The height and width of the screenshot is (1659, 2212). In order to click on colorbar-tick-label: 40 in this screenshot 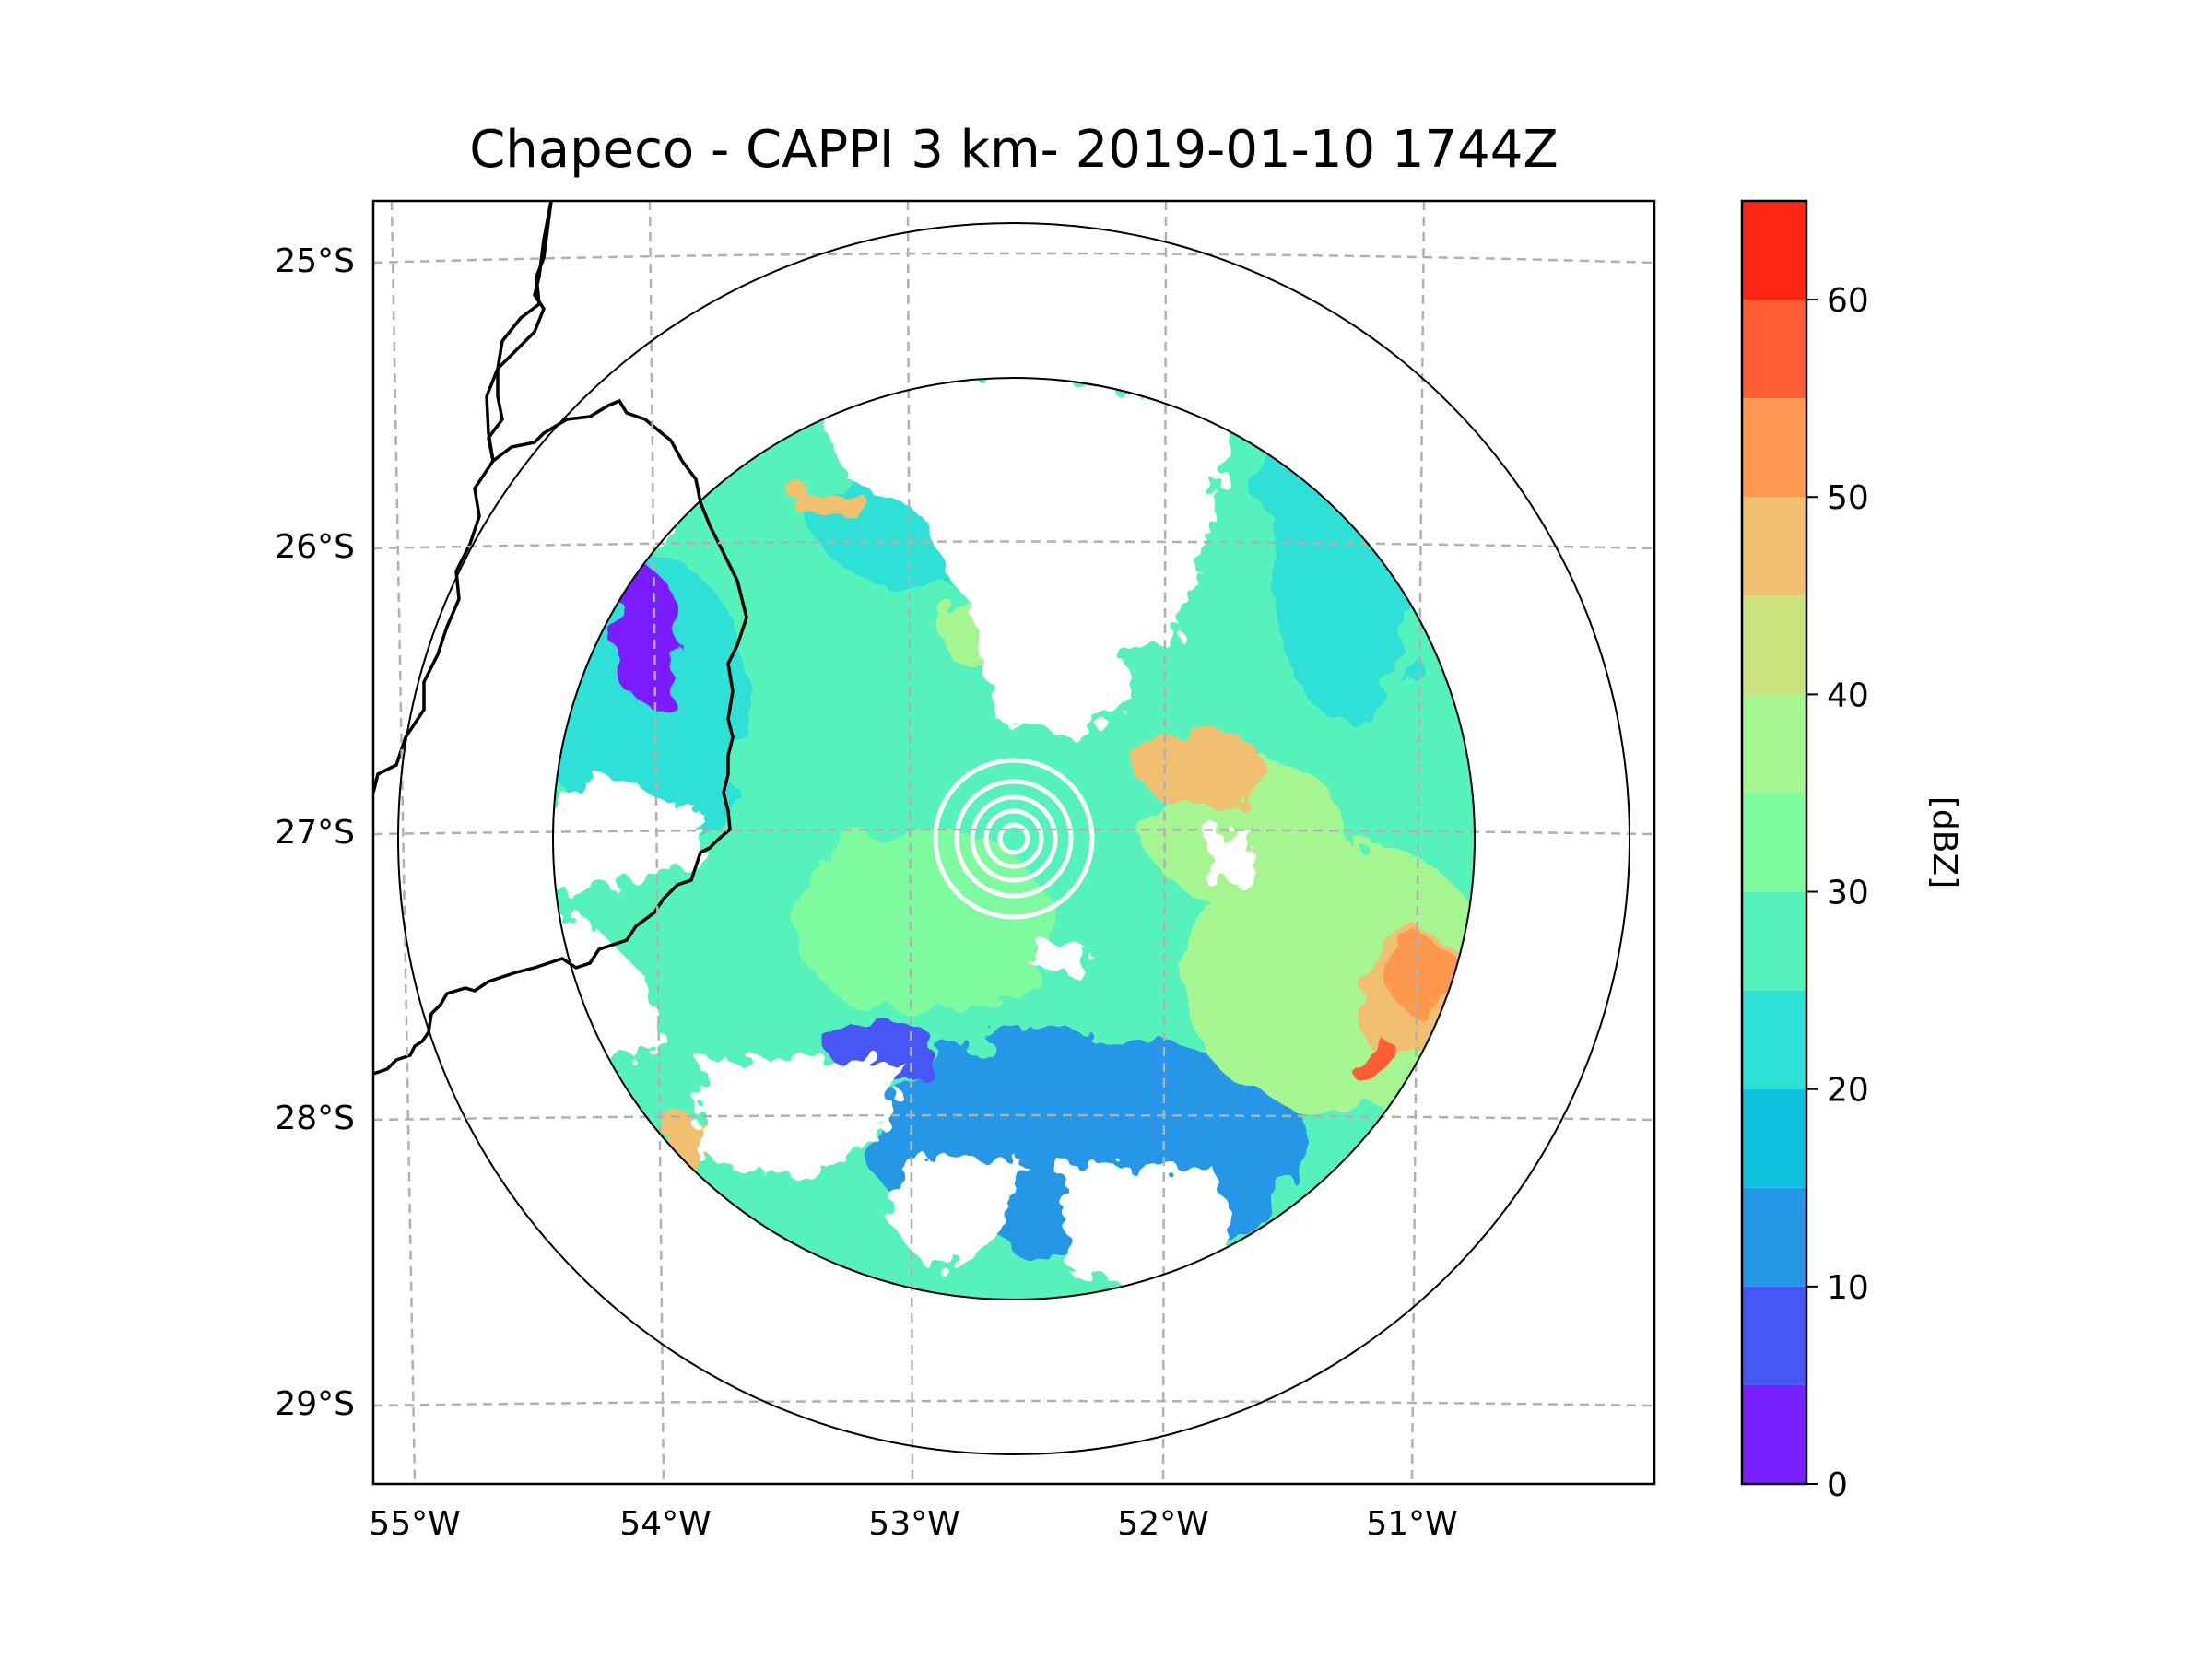, I will do `click(1848, 695)`.